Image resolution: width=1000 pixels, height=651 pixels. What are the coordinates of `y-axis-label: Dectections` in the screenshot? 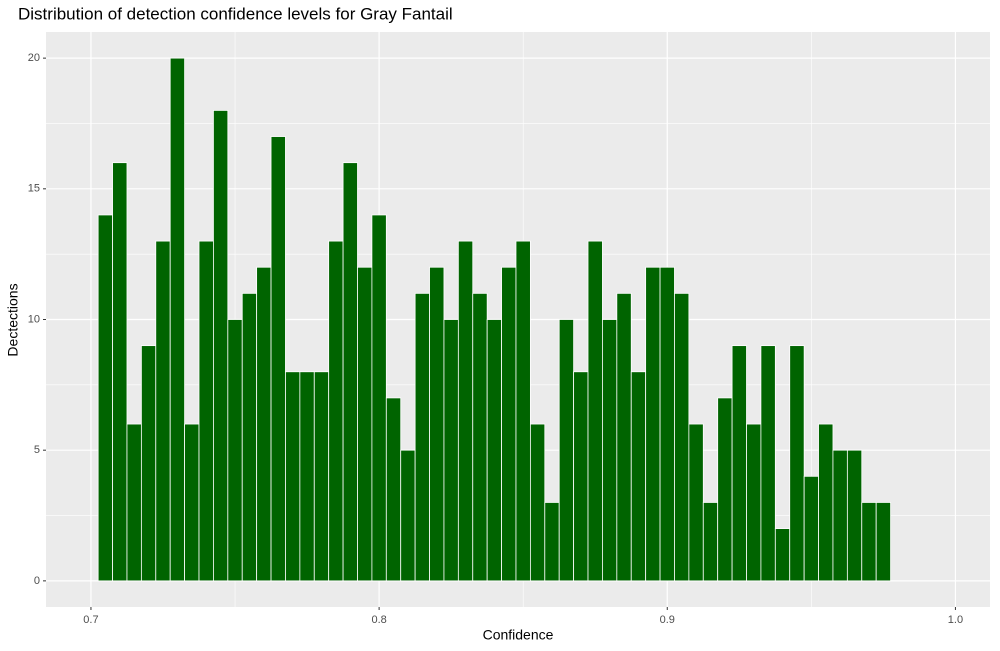 It's located at (13, 319).